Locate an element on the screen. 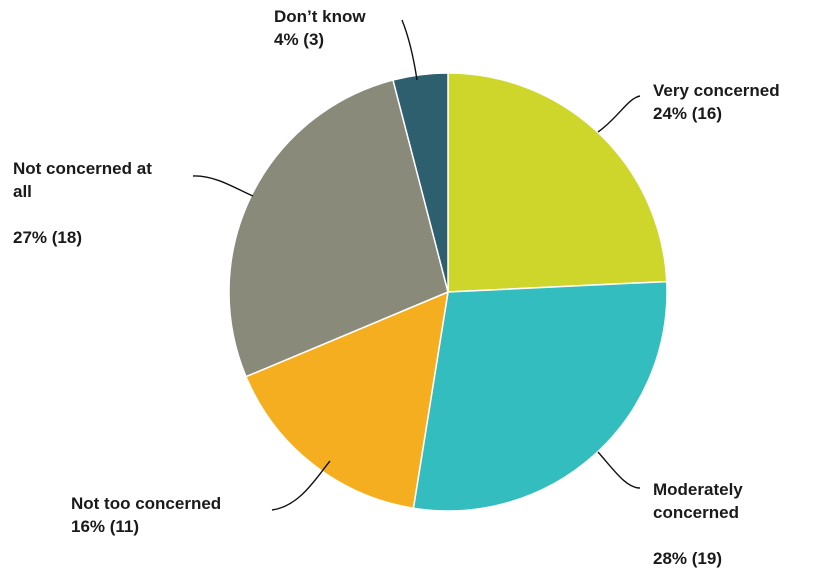  slice-label-not-concerned-at-all: Not concerned at all 27% (18) is located at coordinates (82, 203).